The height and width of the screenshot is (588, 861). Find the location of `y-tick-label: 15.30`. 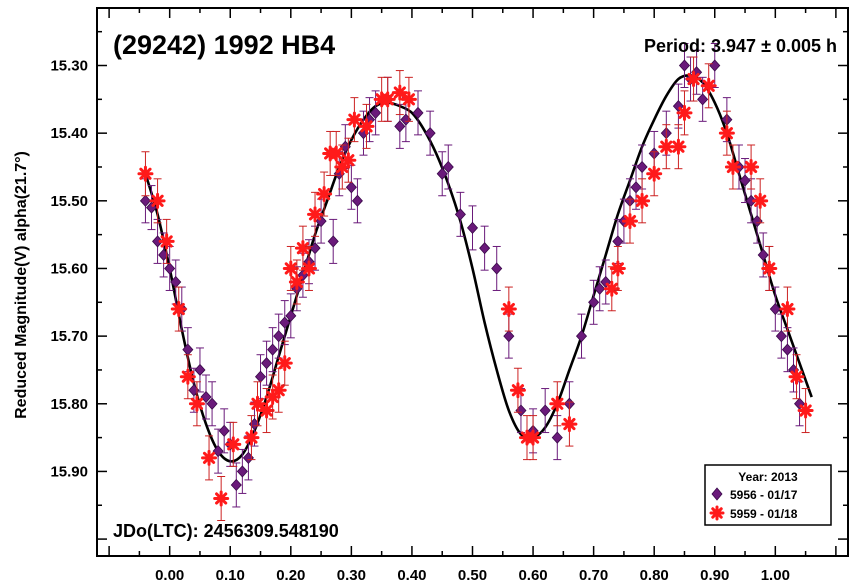

y-tick-label: 15.30 is located at coordinates (69, 66).